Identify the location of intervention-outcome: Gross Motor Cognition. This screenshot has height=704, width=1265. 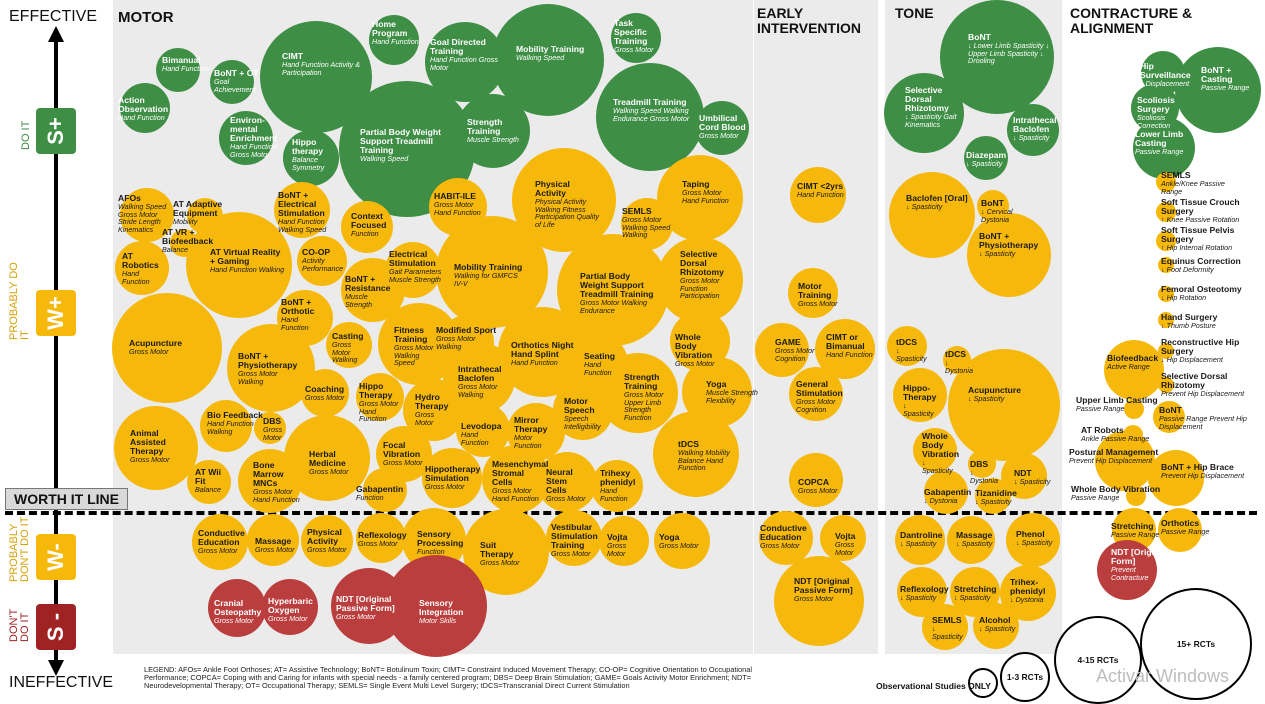
(795, 354).